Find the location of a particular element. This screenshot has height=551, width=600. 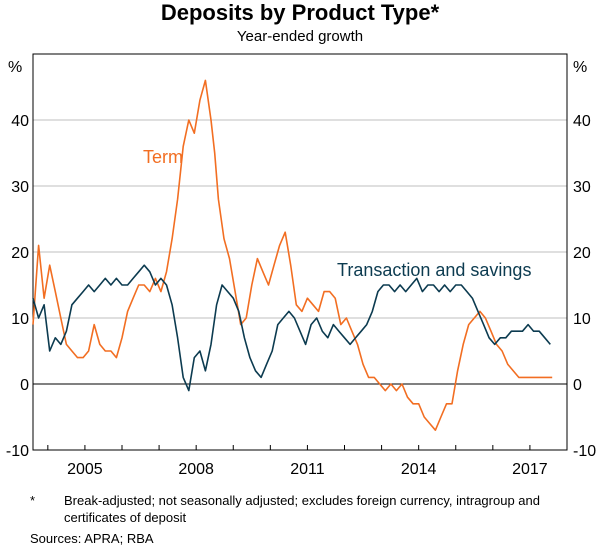

x-tick-label: 2017 is located at coordinates (530, 469).